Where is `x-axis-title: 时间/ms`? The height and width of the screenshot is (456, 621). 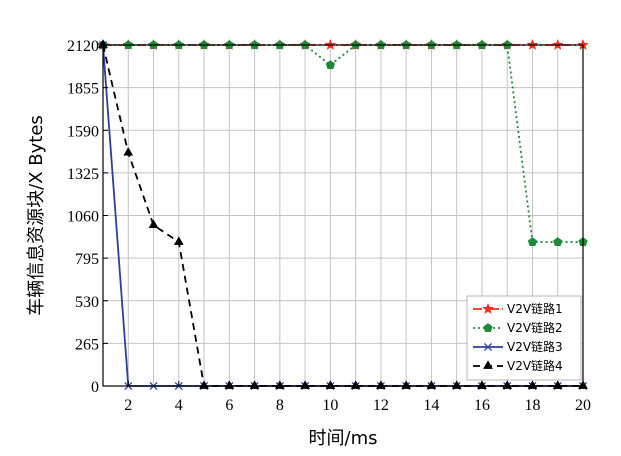 x-axis-title: 时间/ms is located at coordinates (343, 438).